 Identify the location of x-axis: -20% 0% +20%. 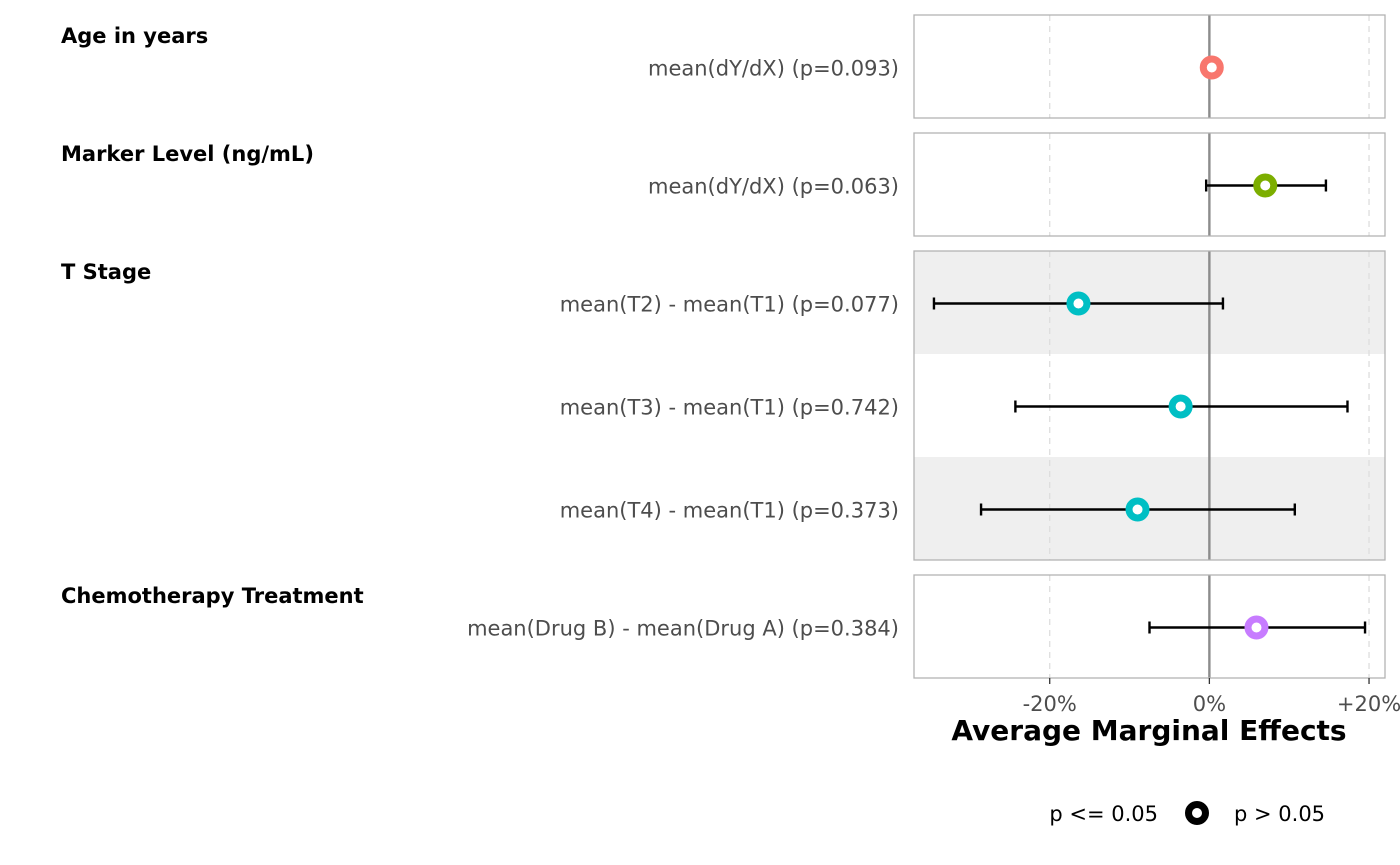
(1211, 697).